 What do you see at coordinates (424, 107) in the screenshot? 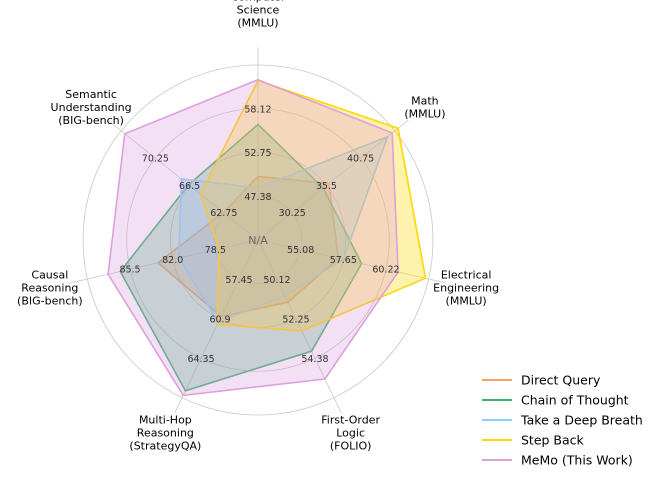
I see `axis-label: Math (MMLU)` at bounding box center [424, 107].